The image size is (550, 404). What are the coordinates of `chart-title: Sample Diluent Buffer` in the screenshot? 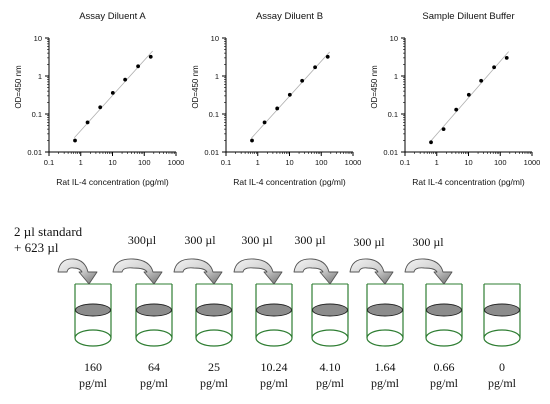 It's located at (468, 16).